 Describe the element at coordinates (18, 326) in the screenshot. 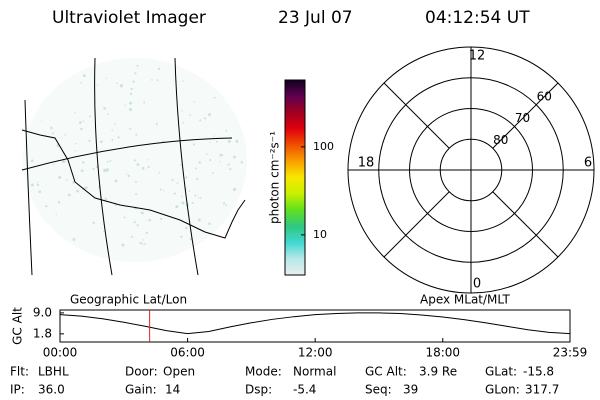

I see `y-axis-label: GC Alt` at that location.